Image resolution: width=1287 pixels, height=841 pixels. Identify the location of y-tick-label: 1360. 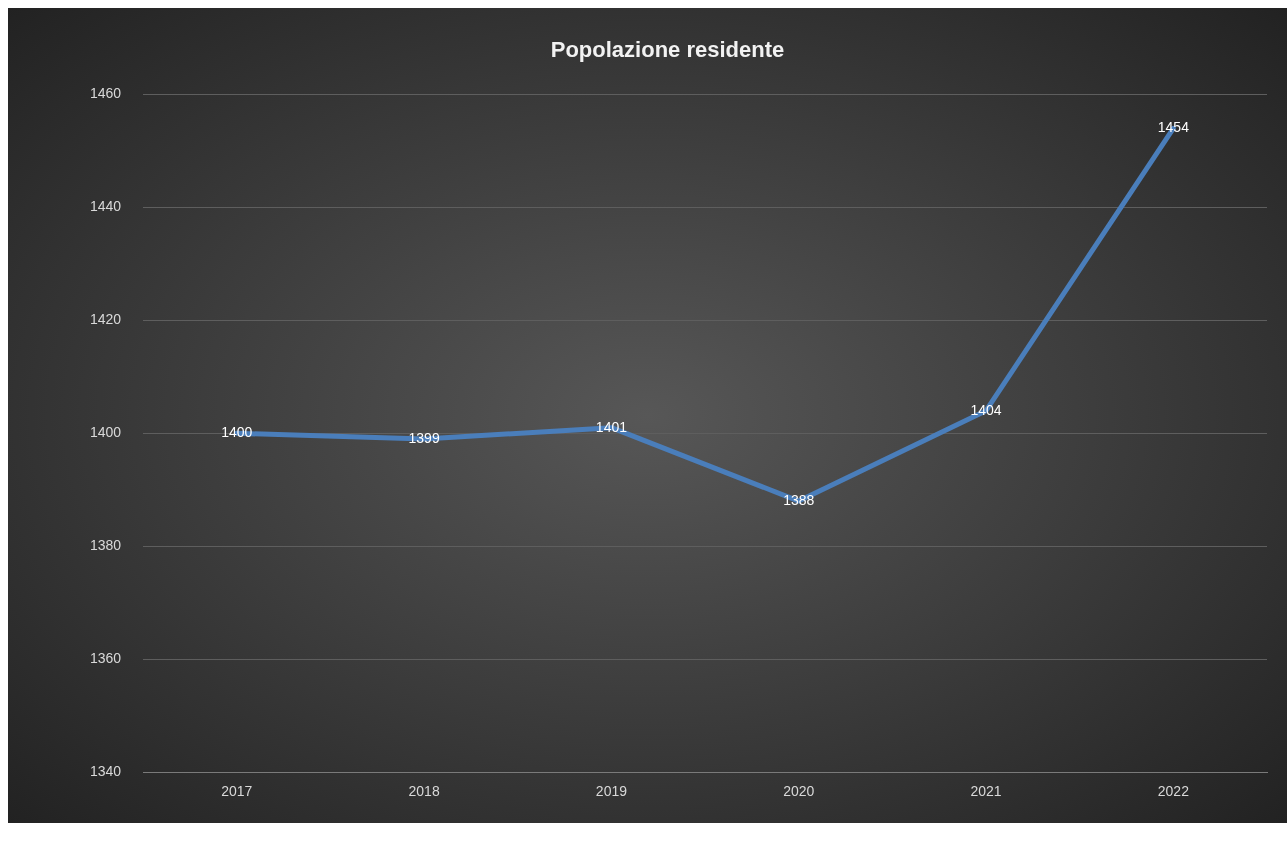
(105, 658).